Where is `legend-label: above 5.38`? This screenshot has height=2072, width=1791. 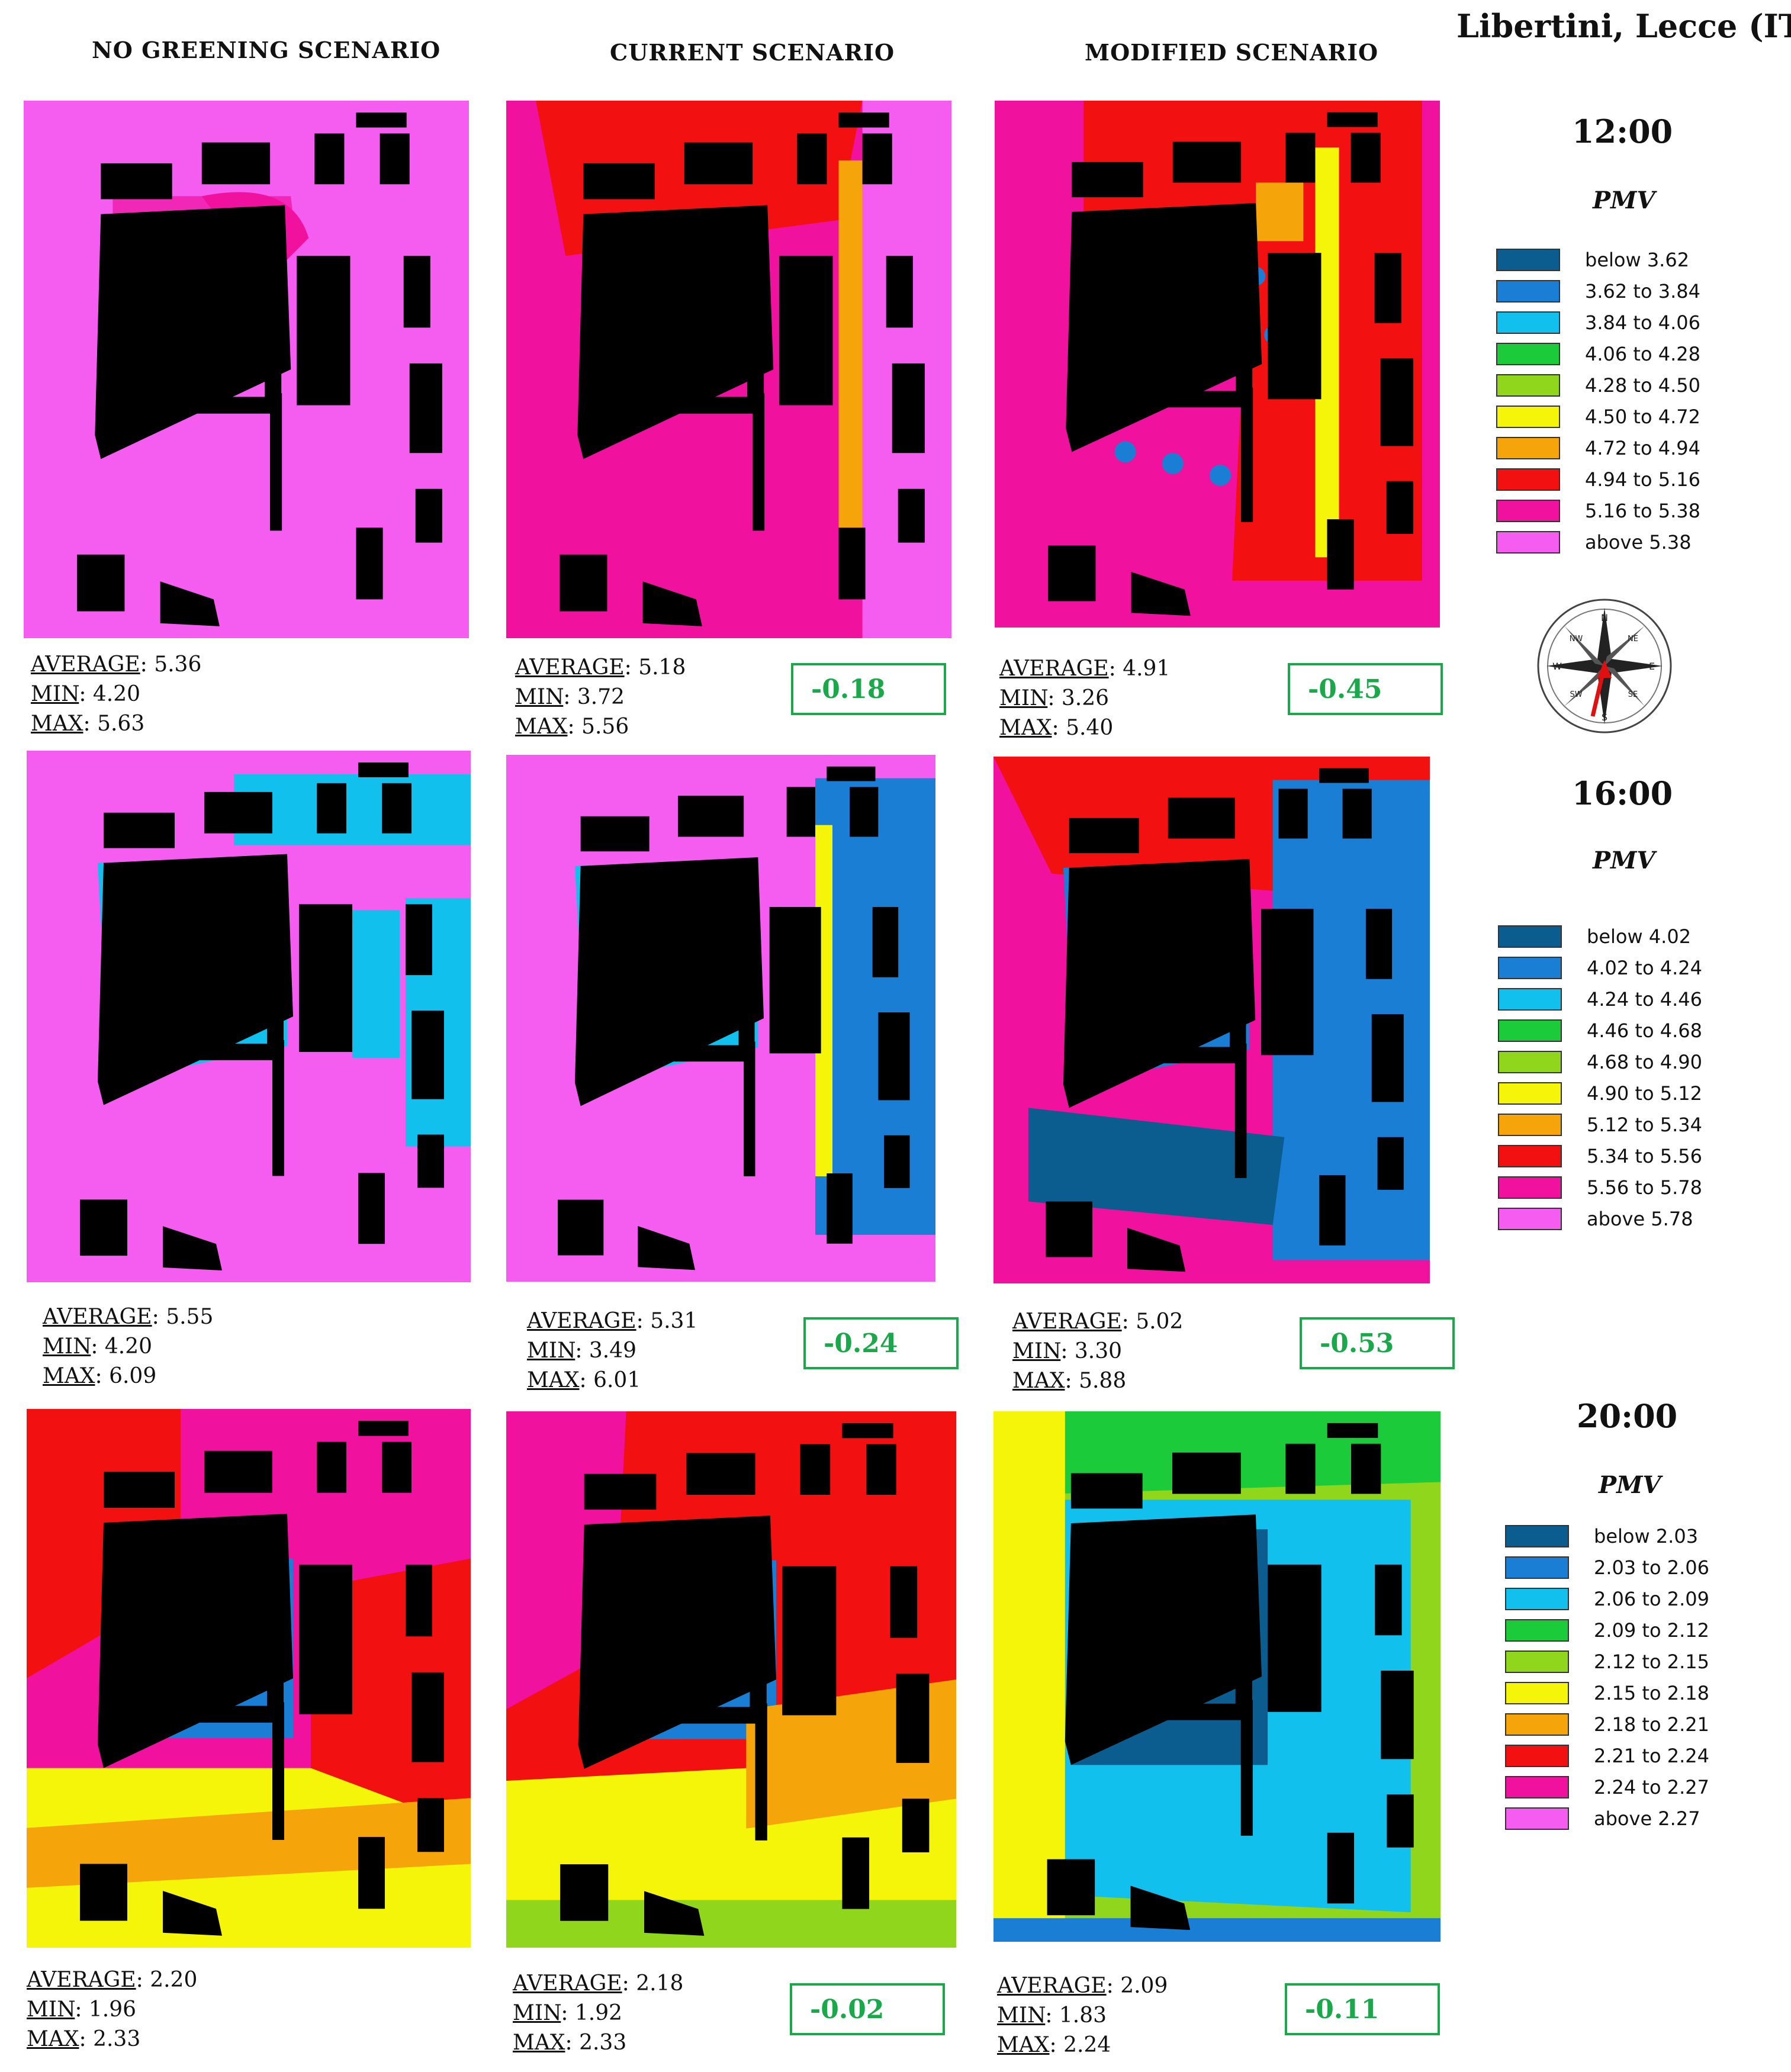
legend-label: above 5.38 is located at coordinates (1638, 542).